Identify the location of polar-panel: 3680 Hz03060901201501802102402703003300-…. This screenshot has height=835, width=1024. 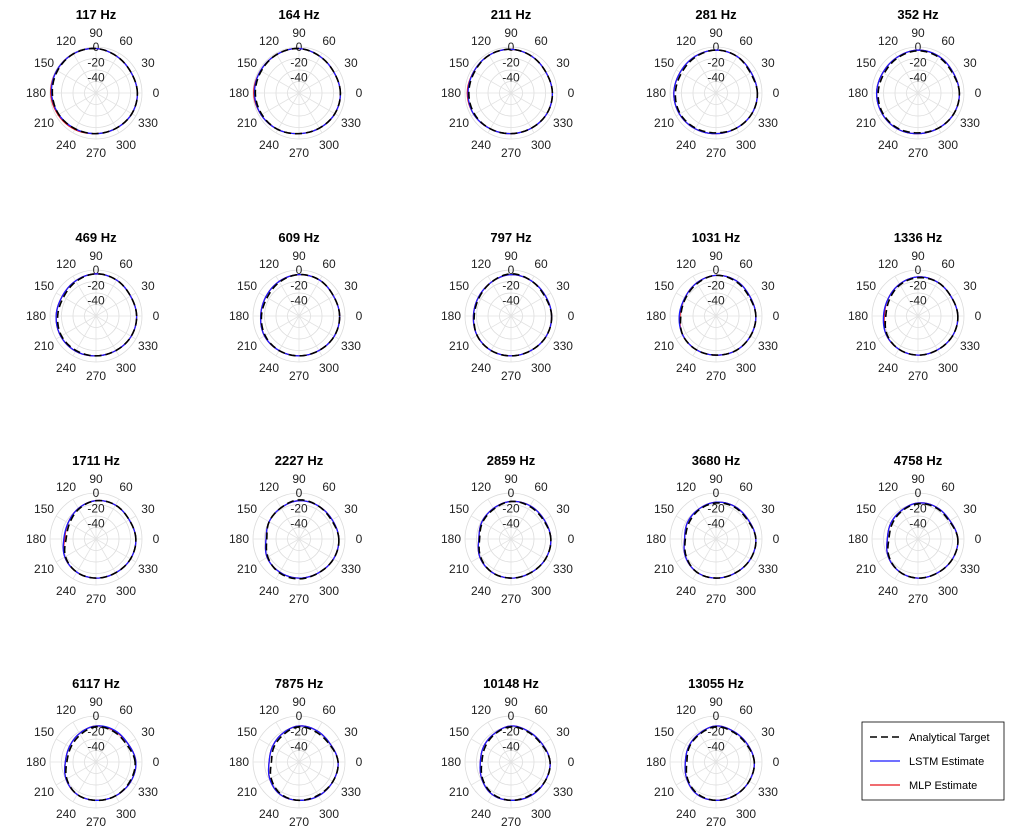
(713, 529).